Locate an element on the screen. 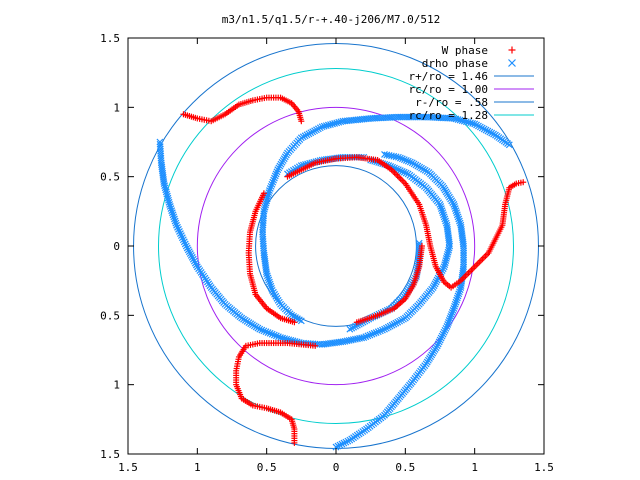 The image size is (640, 480). s0-arm2-pt91 is located at coordinates (315, 345).